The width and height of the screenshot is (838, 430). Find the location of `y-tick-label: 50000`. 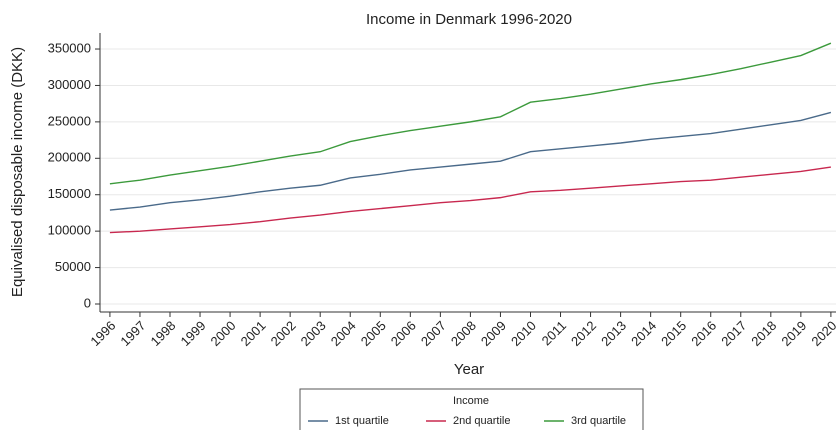

y-tick-label: 50000 is located at coordinates (73, 266).